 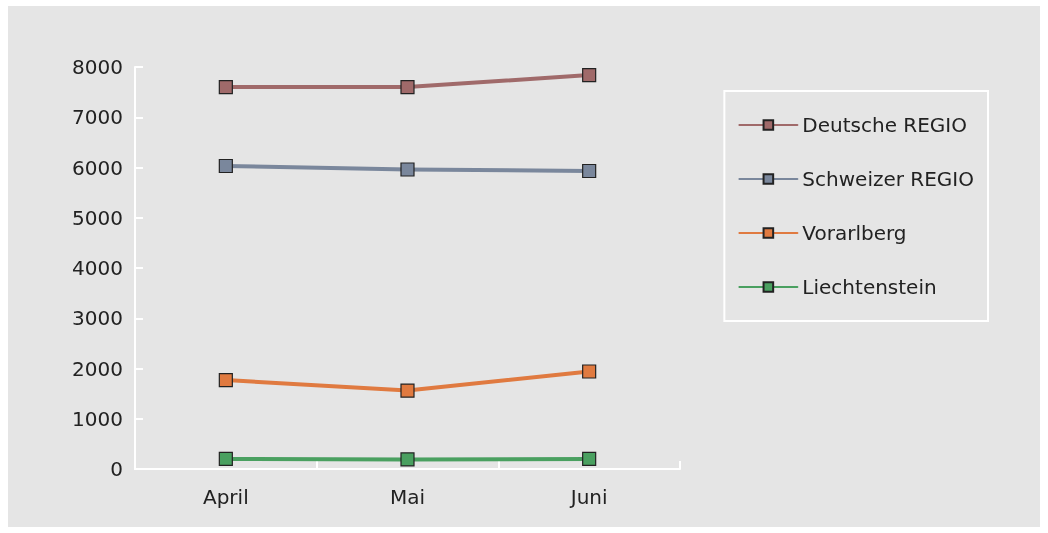 I want to click on y-tick-label: 5000, so click(x=97, y=217).